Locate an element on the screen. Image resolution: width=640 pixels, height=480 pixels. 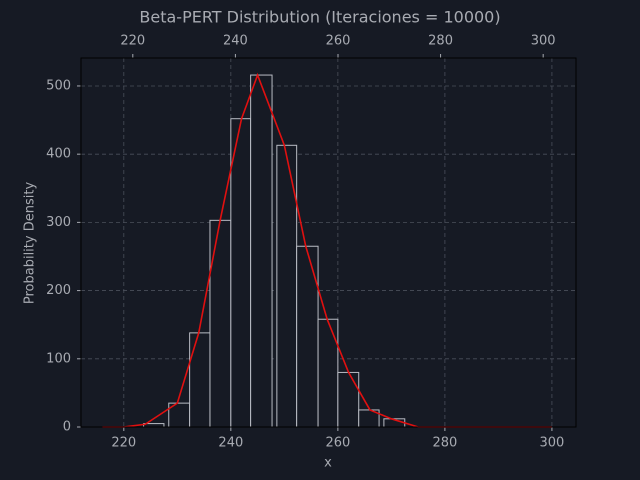
x2-tick-label: 280 is located at coordinates (440, 41).